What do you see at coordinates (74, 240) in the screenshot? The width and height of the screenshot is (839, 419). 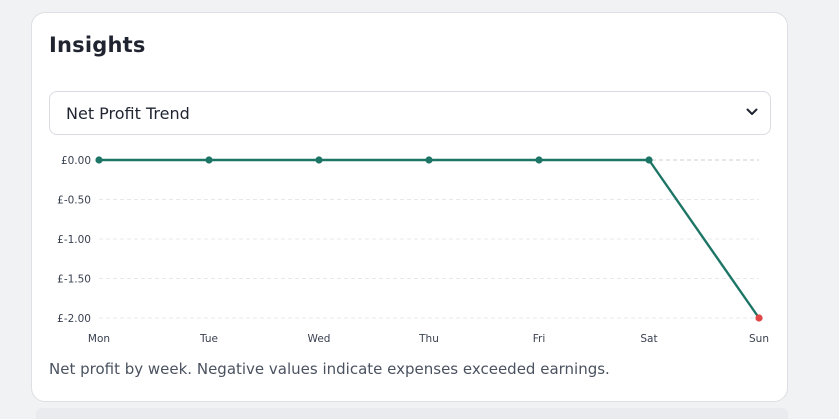 I see `y-tick-label: £-1.00` at bounding box center [74, 240].